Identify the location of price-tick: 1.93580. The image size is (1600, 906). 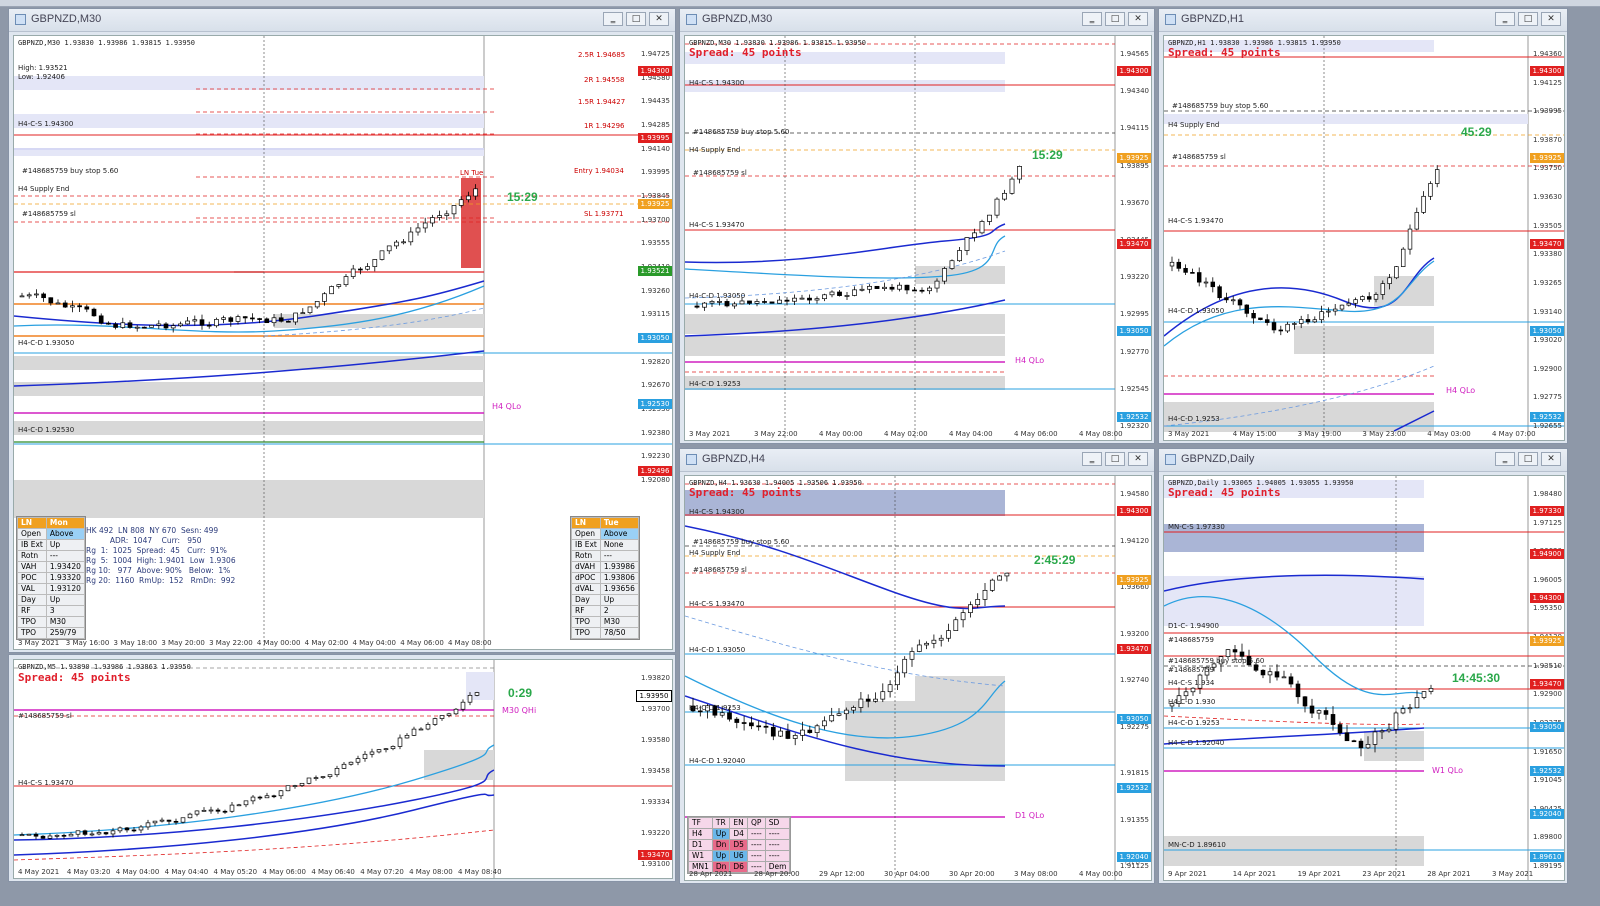
(655, 740).